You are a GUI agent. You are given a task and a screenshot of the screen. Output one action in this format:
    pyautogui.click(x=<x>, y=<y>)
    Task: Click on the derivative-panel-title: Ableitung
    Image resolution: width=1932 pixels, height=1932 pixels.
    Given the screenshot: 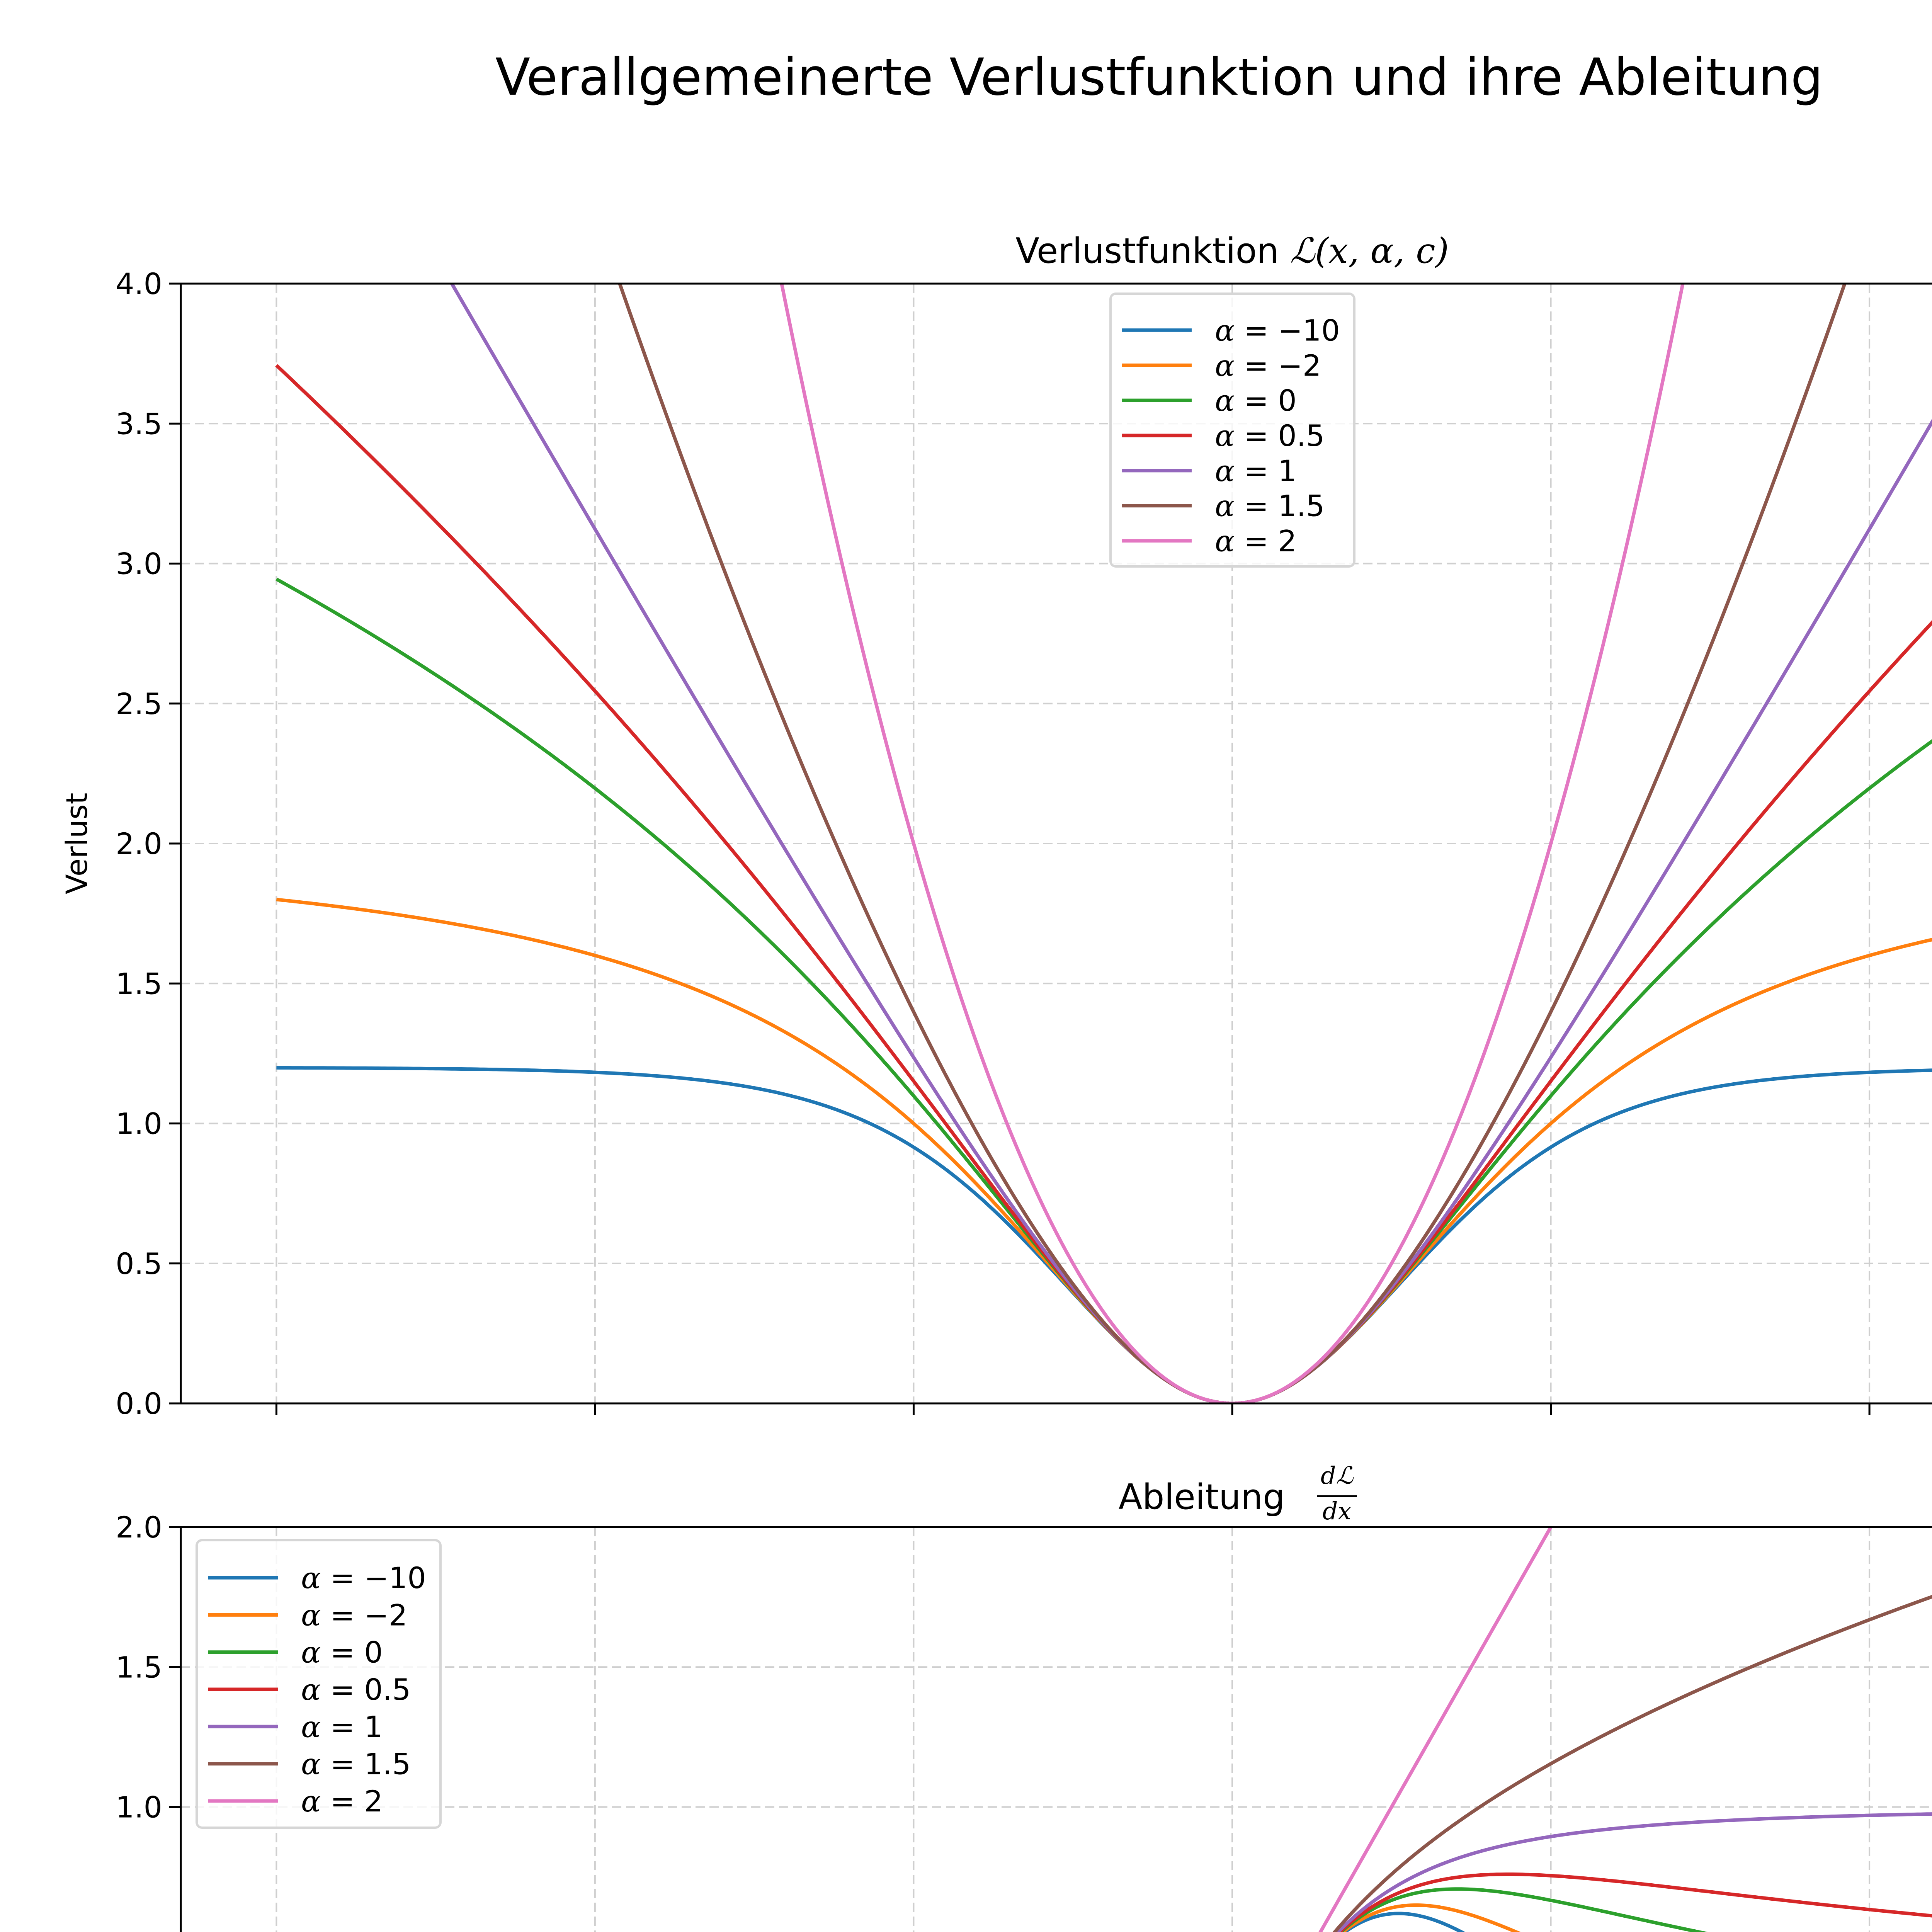 What is the action you would take?
    pyautogui.click(x=1202, y=1497)
    